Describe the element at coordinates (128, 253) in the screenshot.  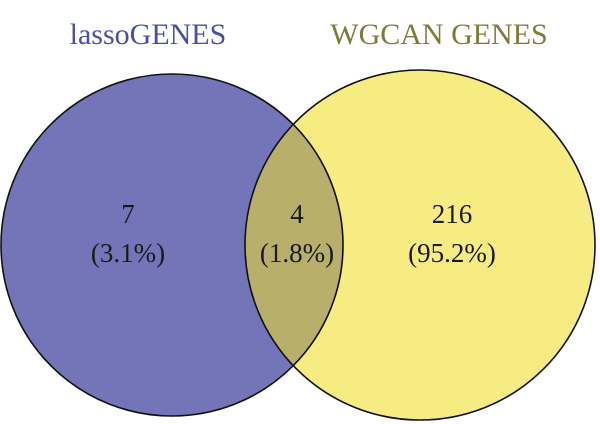
I see `left-only-percent: (3.1%)` at that location.